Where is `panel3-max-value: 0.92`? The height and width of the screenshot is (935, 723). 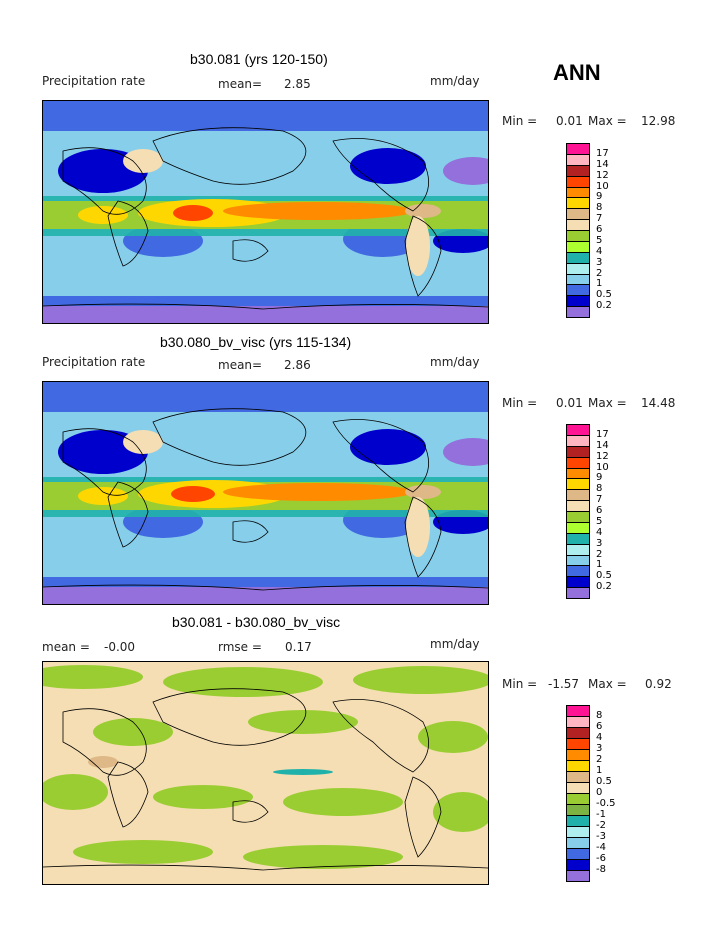
panel3-max-value: 0.92 is located at coordinates (658, 684).